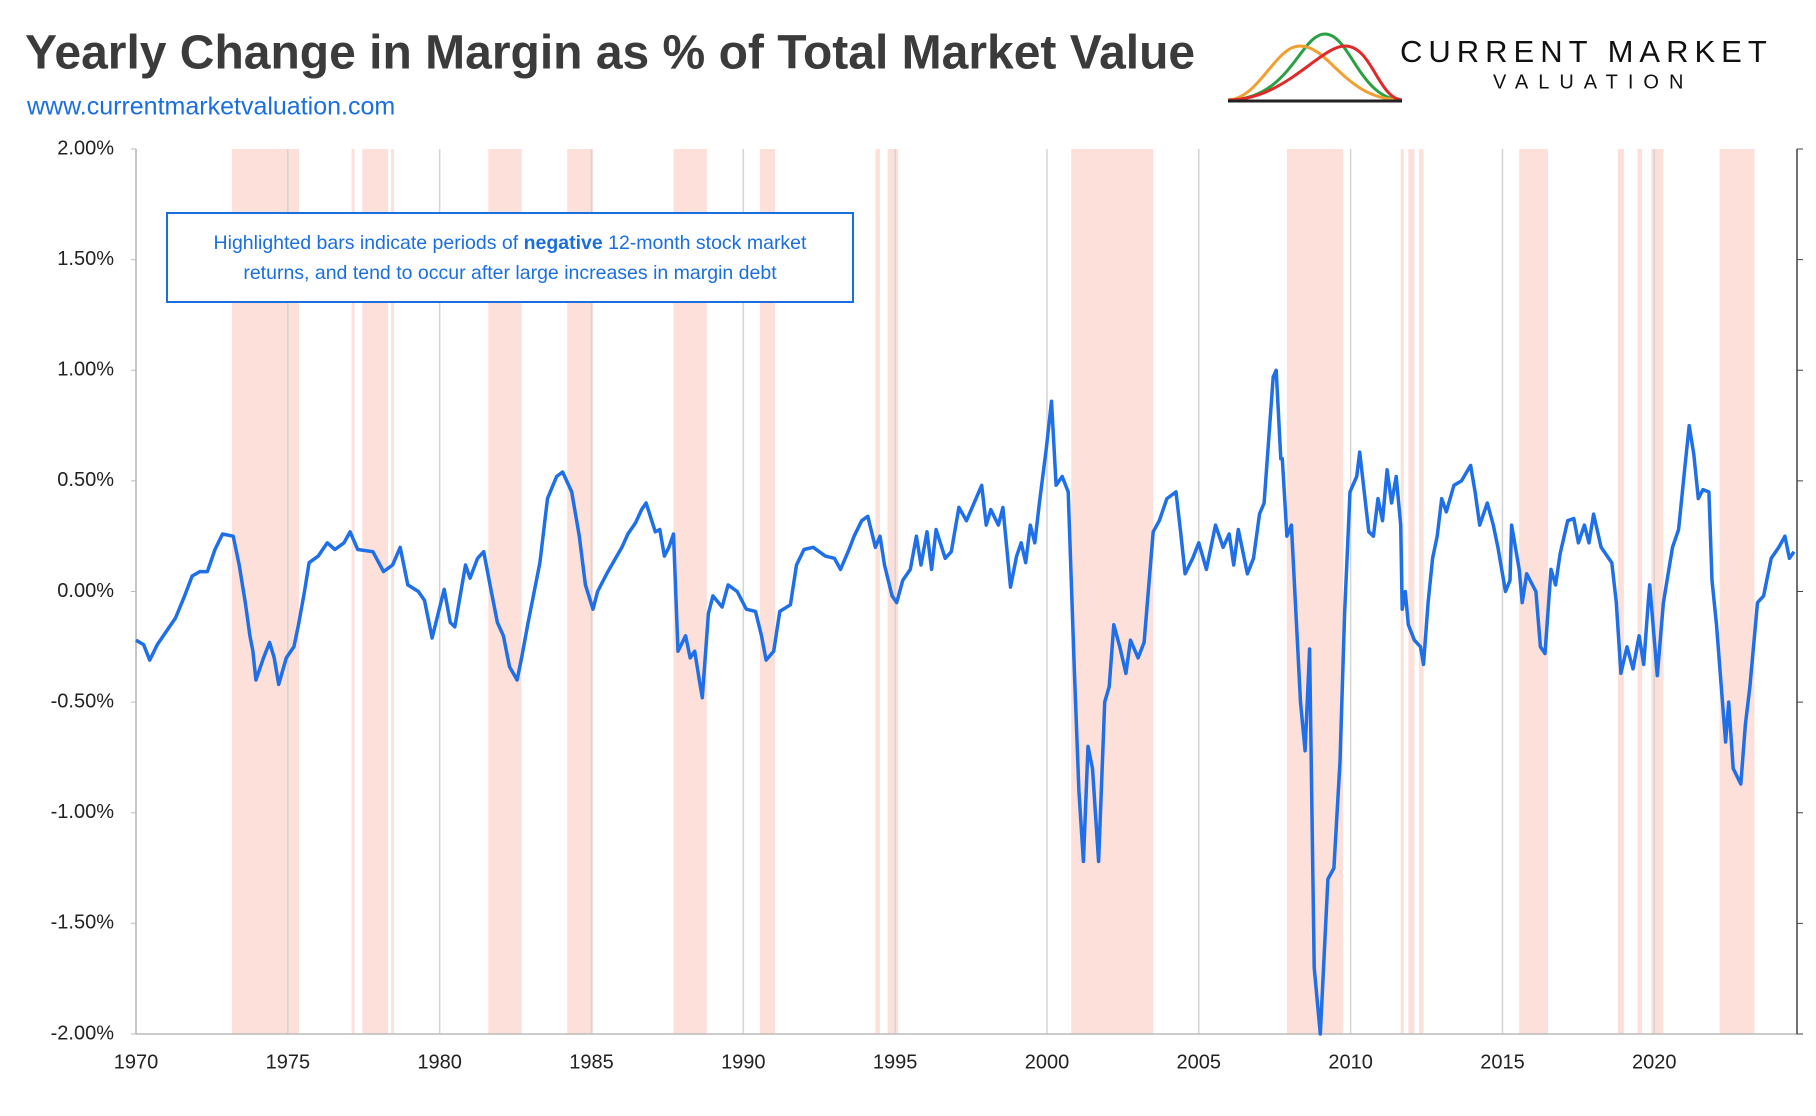  I want to click on logo-mark, so click(1315, 67).